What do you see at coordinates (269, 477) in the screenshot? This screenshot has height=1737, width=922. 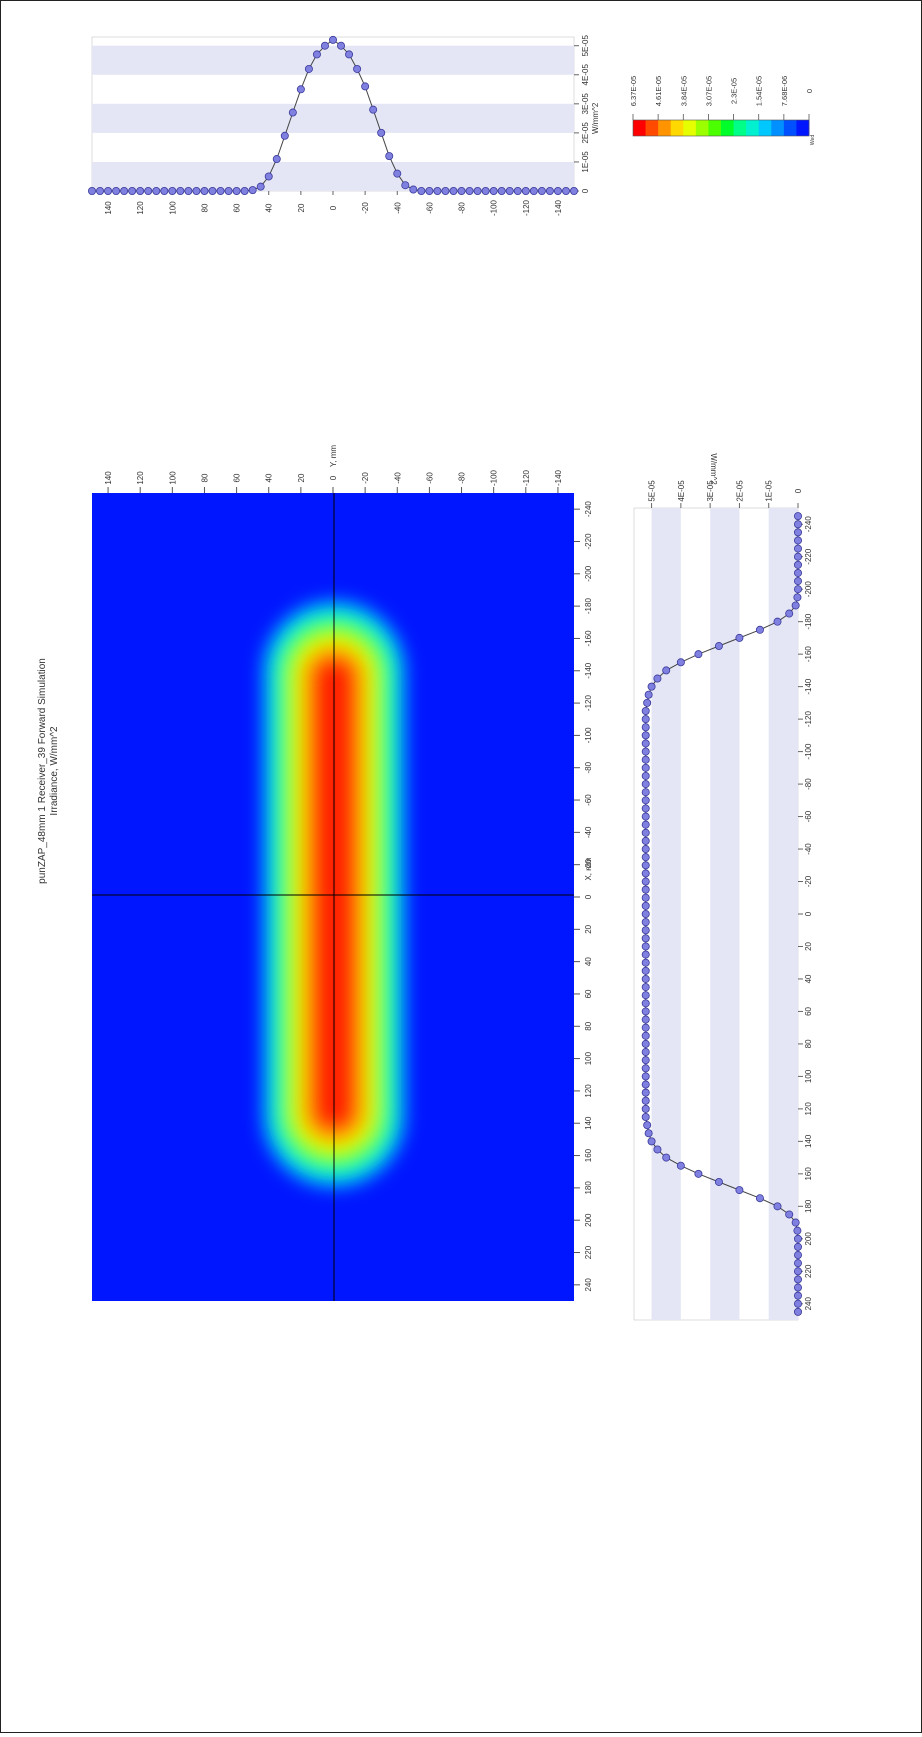 I see `heatmap-y-tick-label: 40` at bounding box center [269, 477].